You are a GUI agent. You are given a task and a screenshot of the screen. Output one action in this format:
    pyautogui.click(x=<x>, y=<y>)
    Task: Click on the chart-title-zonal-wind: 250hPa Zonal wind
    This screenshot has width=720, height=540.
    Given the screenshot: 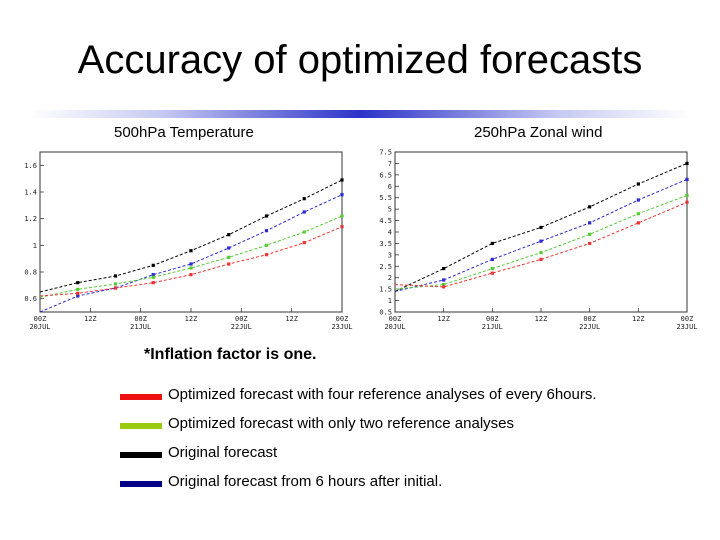 What is the action you would take?
    pyautogui.click(x=538, y=132)
    